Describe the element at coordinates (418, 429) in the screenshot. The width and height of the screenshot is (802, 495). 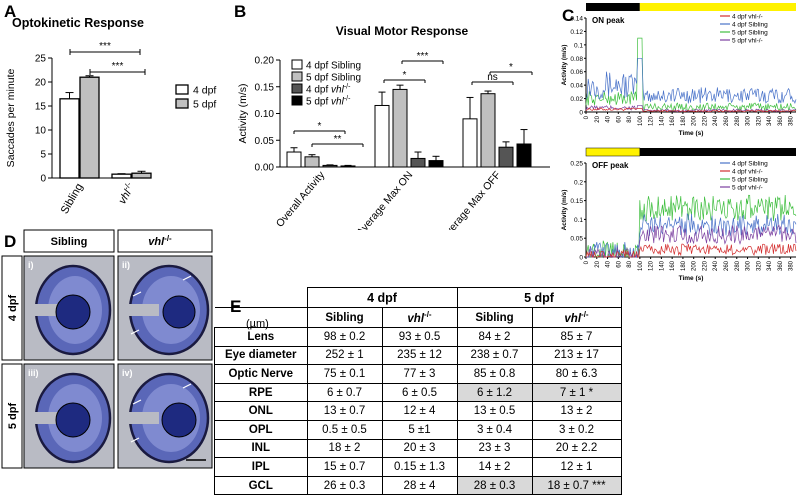
I see `table-row: OPL 0.5 ± 0.5 5 ±1 3 ± 0.4 3 ± 0.2` at that location.